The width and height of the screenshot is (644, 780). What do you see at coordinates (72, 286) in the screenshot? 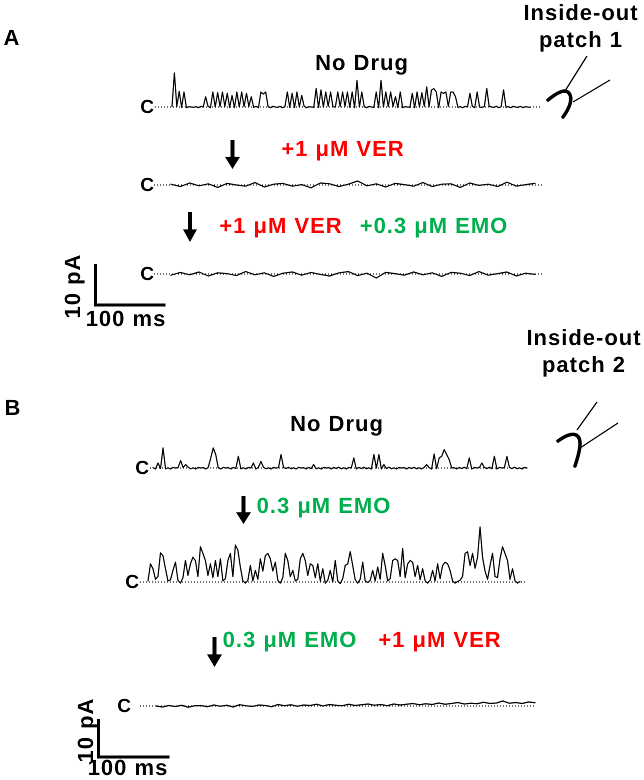
I see `text: 10 pA` at bounding box center [72, 286].